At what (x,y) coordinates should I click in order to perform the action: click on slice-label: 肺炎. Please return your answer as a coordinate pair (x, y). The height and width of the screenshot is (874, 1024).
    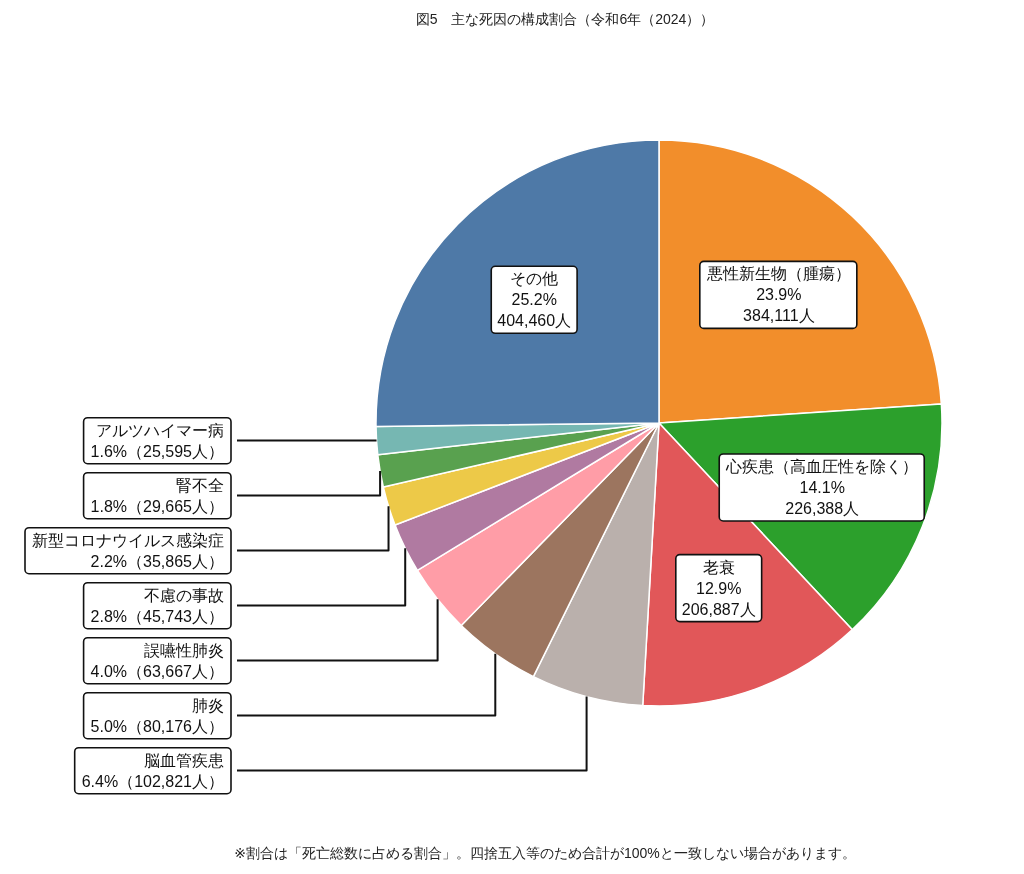
    Looking at the image, I should click on (208, 705).